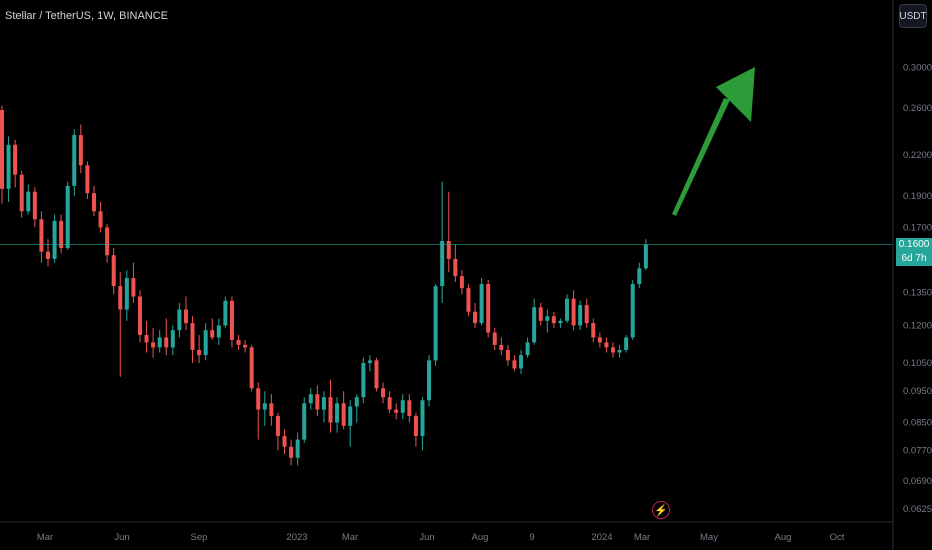  What do you see at coordinates (914, 252) in the screenshot?
I see `current-price-label: 0.1600 6d 7h` at bounding box center [914, 252].